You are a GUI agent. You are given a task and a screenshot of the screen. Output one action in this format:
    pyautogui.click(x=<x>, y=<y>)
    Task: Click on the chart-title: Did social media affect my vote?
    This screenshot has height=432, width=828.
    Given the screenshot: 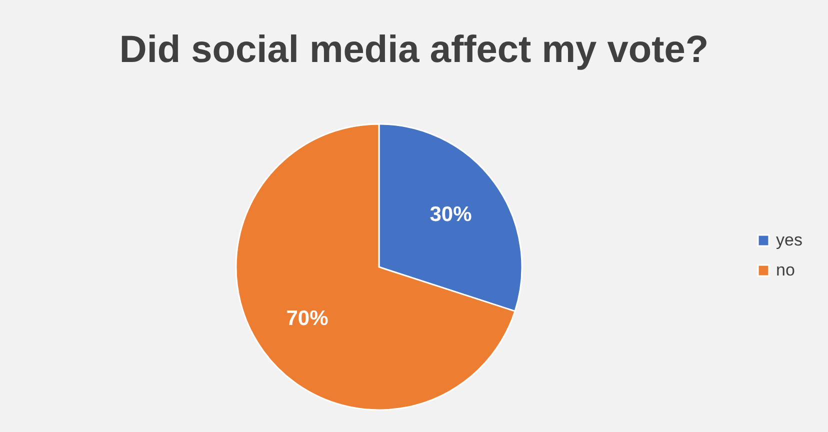 What is the action you would take?
    pyautogui.click(x=414, y=50)
    